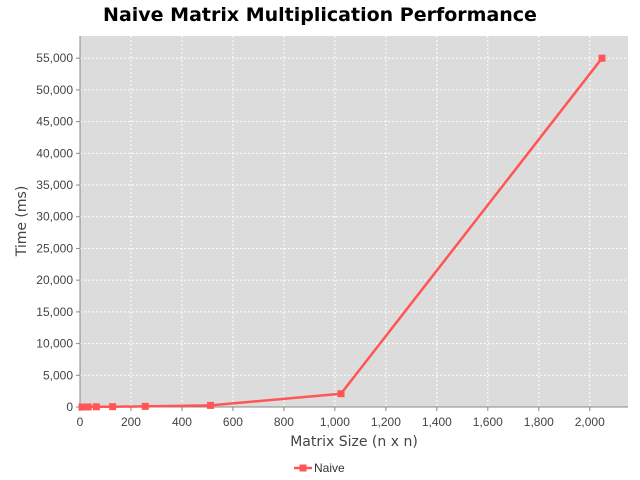 The width and height of the screenshot is (640, 480). Describe the element at coordinates (386, 422) in the screenshot. I see `x-tick-label: 1,200` at that location.